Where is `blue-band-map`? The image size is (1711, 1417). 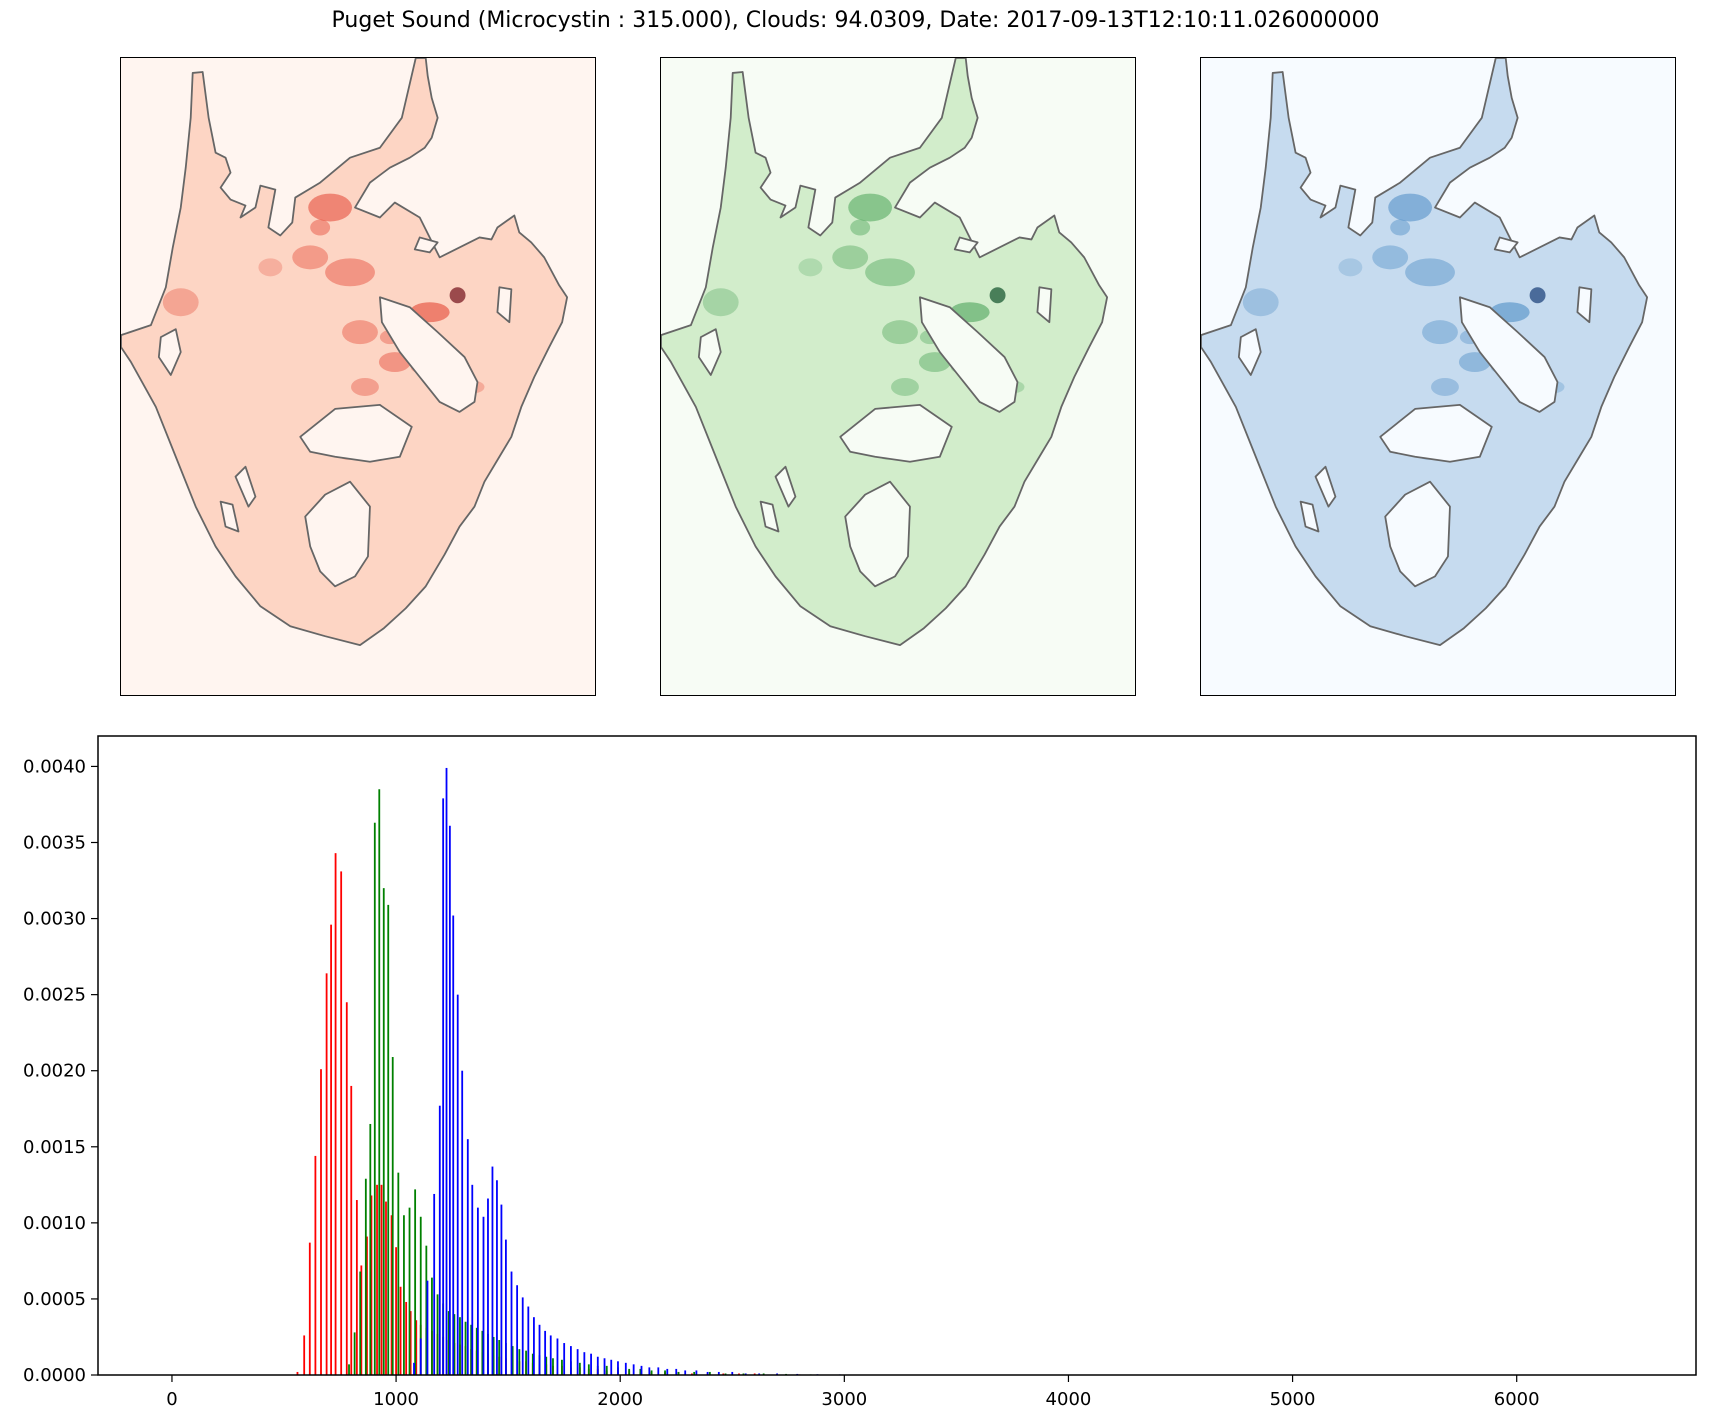 blue-band-map is located at coordinates (1438, 376).